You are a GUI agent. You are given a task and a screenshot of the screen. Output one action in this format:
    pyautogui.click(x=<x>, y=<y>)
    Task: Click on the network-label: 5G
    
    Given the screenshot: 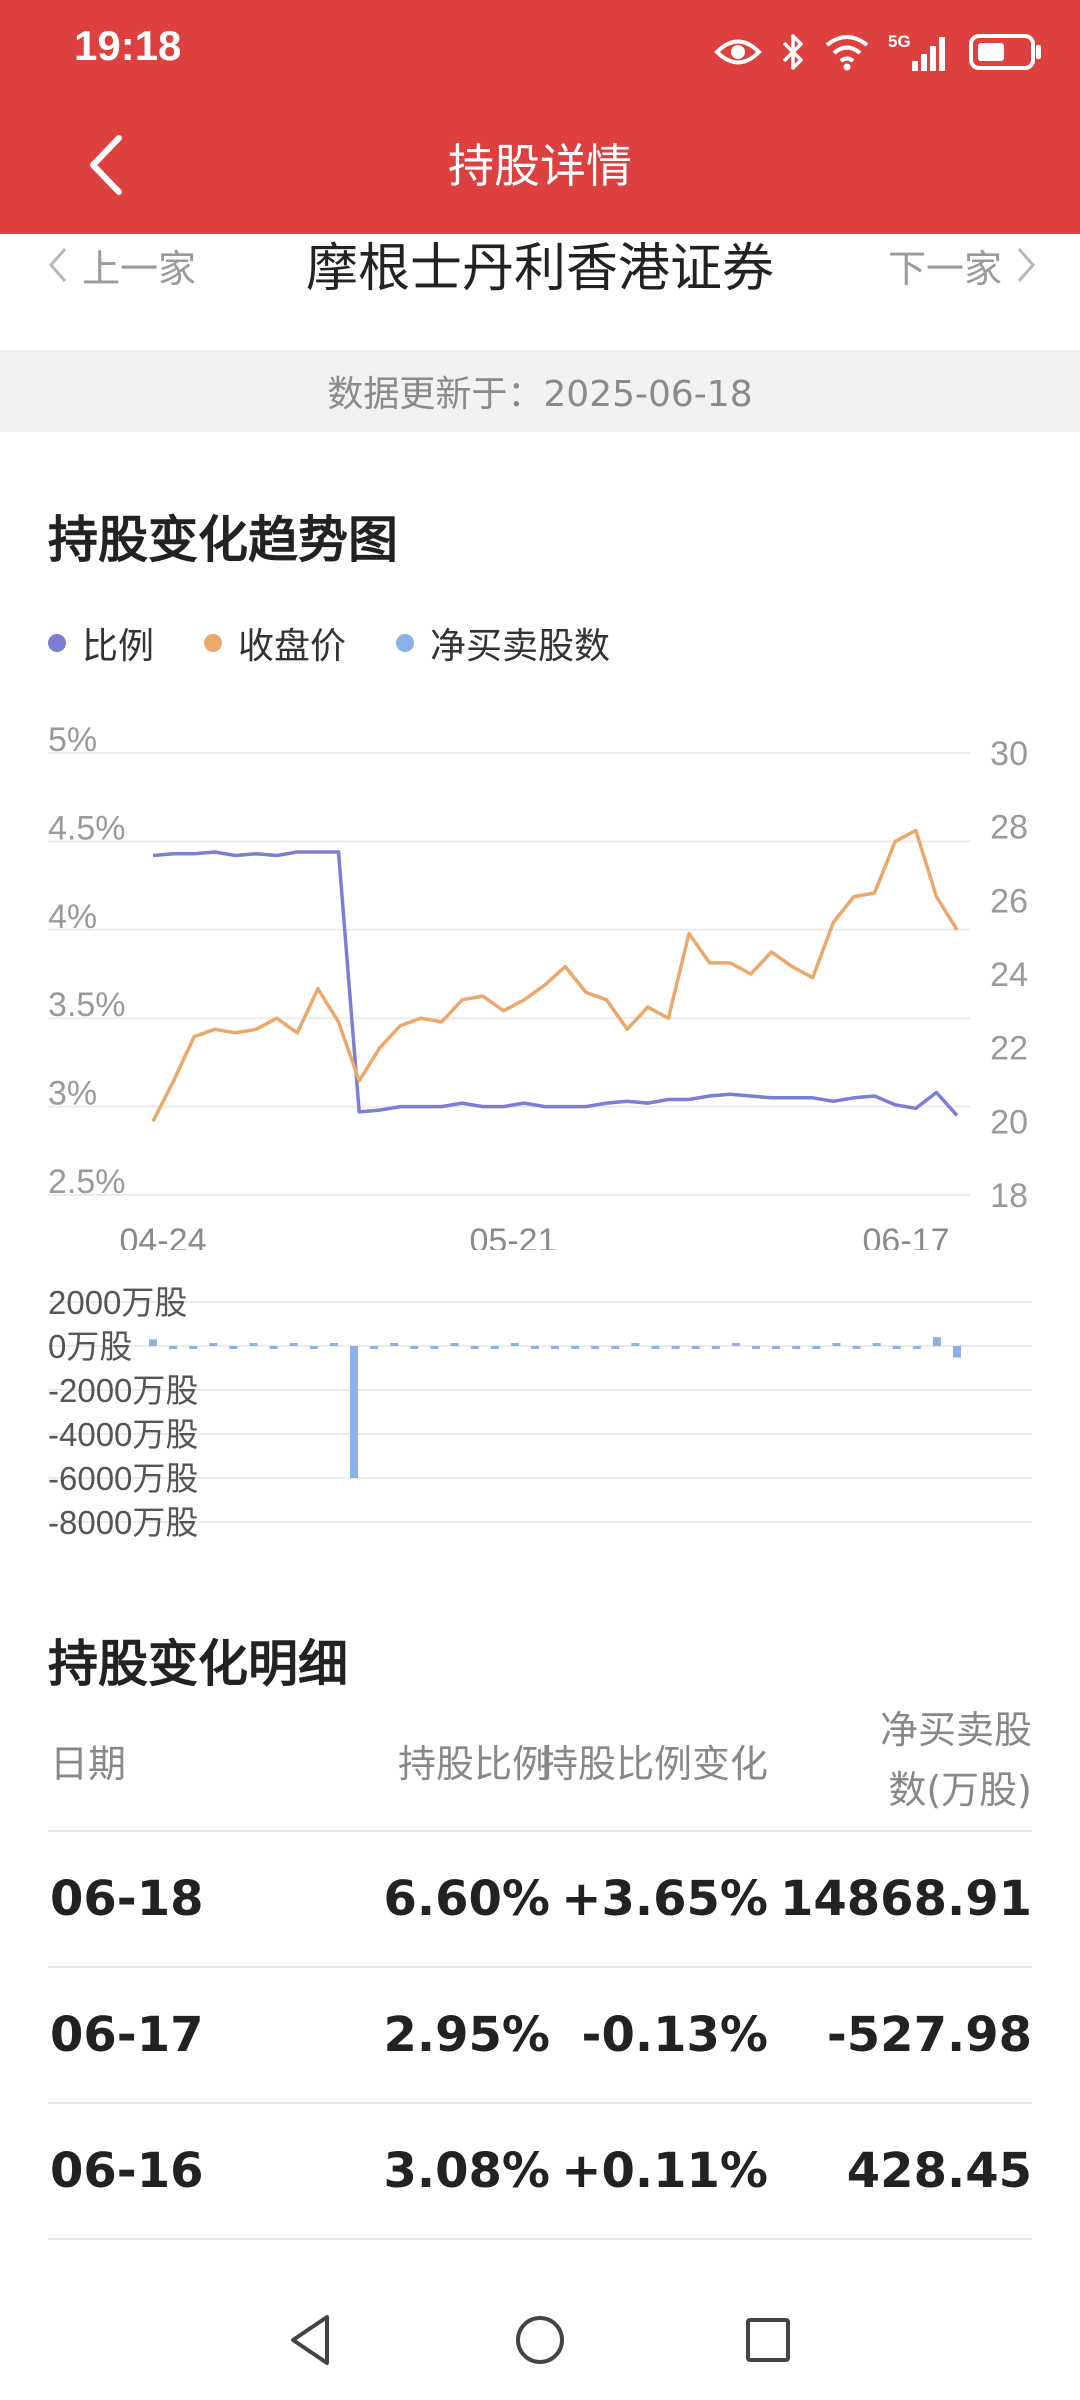 What is the action you would take?
    pyautogui.click(x=899, y=41)
    